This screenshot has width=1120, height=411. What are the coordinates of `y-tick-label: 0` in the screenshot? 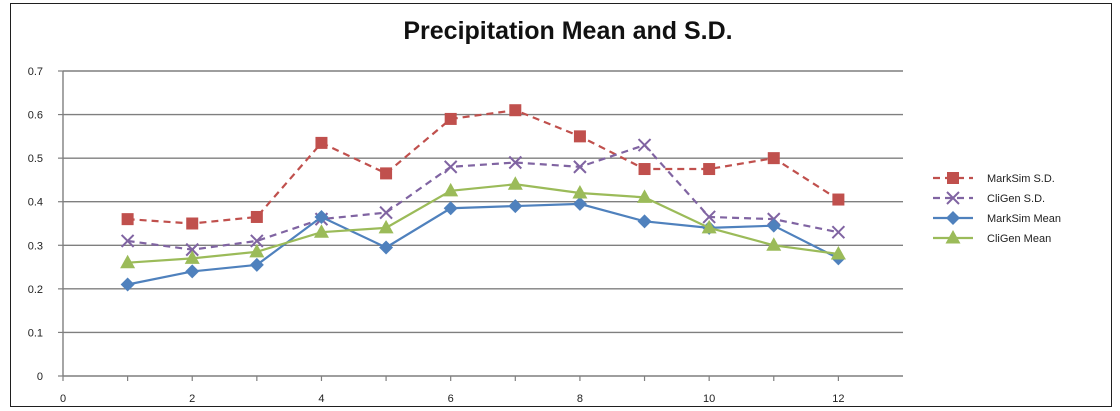 It's located at (40, 377).